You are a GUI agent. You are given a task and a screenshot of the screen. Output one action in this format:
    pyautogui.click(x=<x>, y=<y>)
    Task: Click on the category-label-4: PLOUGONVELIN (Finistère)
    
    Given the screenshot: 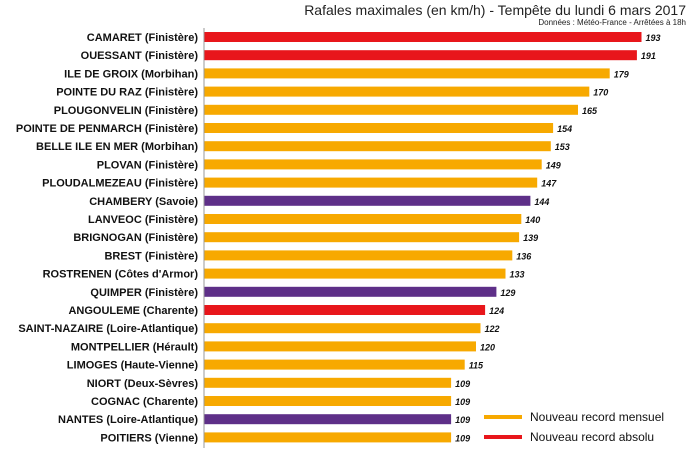 What is the action you would take?
    pyautogui.click(x=126, y=111)
    